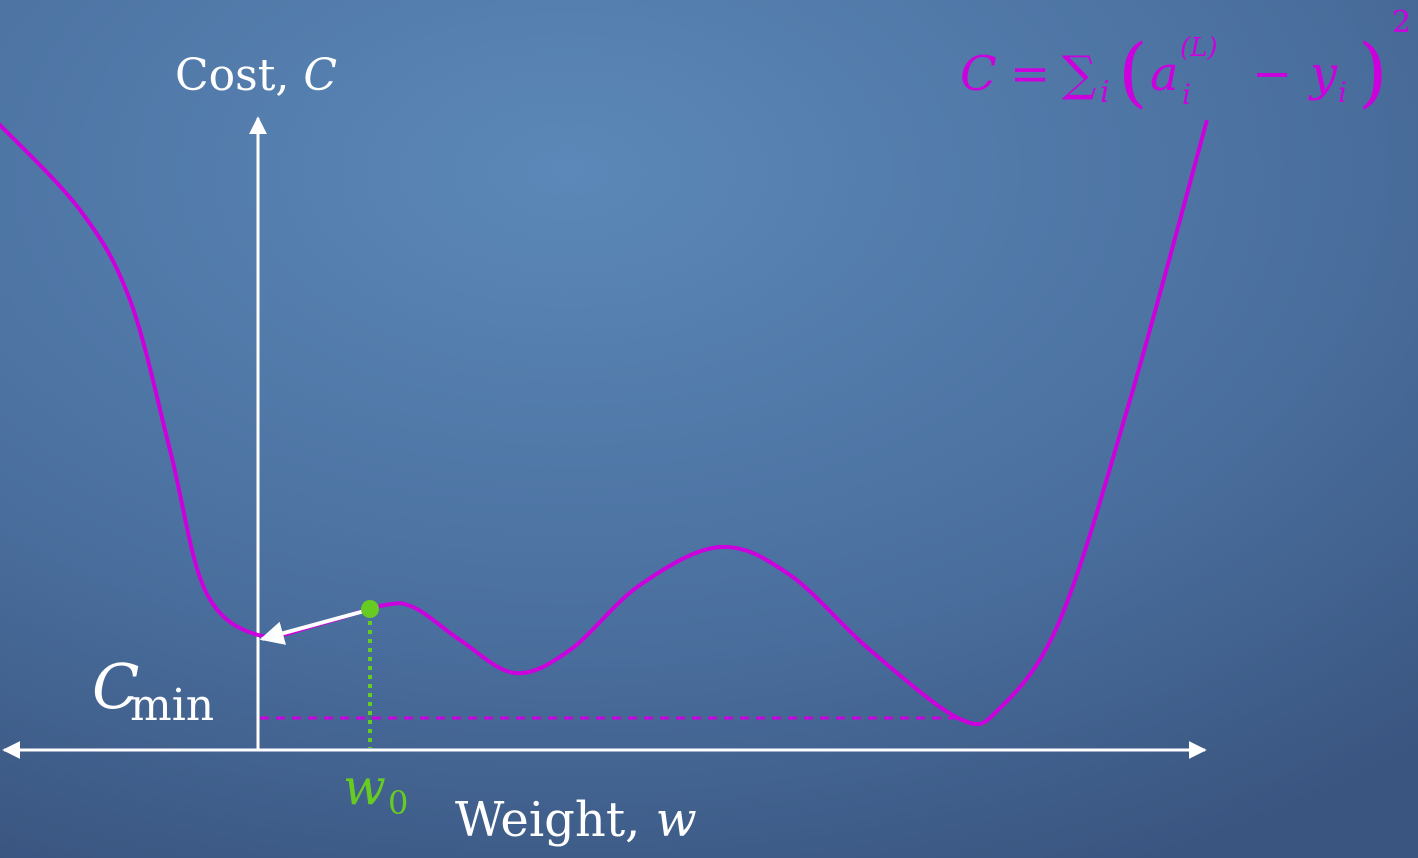 The width and height of the screenshot is (1418, 858). I want to click on formula-a-sub: i, so click(1186, 94).